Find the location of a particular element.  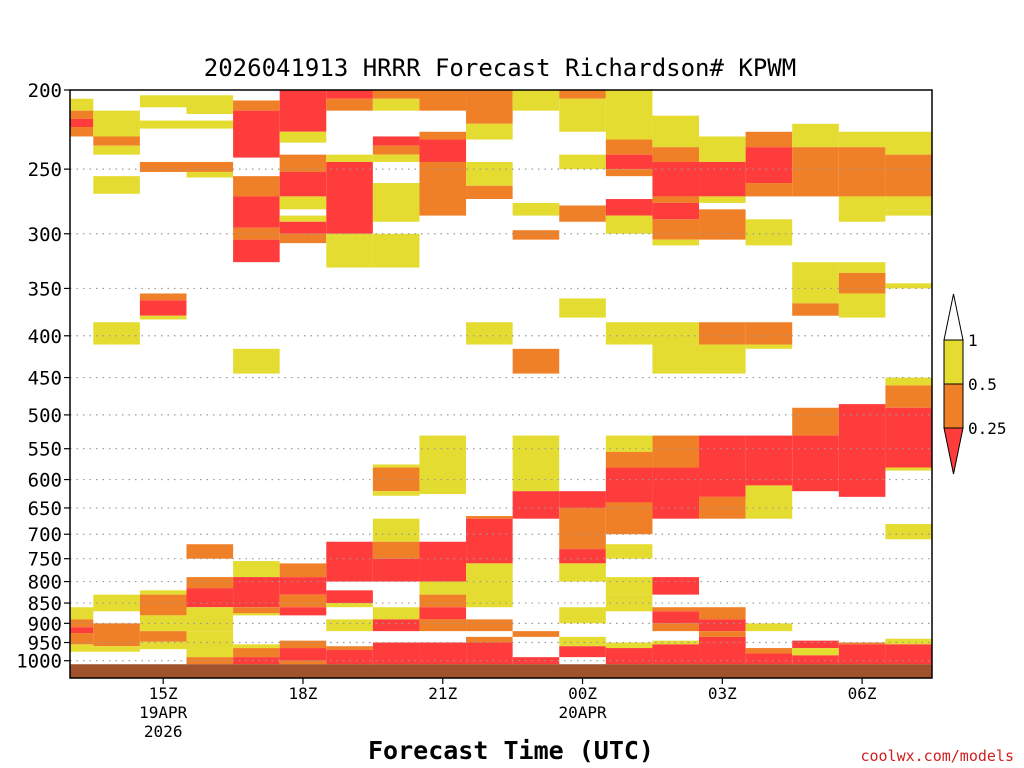

y-tick-label: 1000 is located at coordinates (39, 662).